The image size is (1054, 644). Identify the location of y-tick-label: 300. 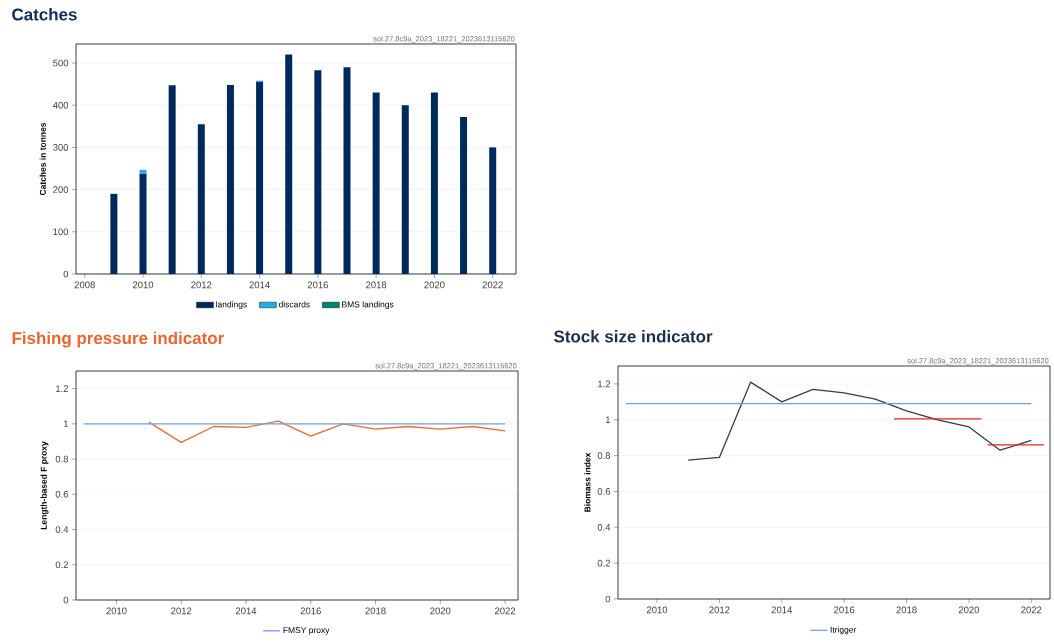
(61, 147).